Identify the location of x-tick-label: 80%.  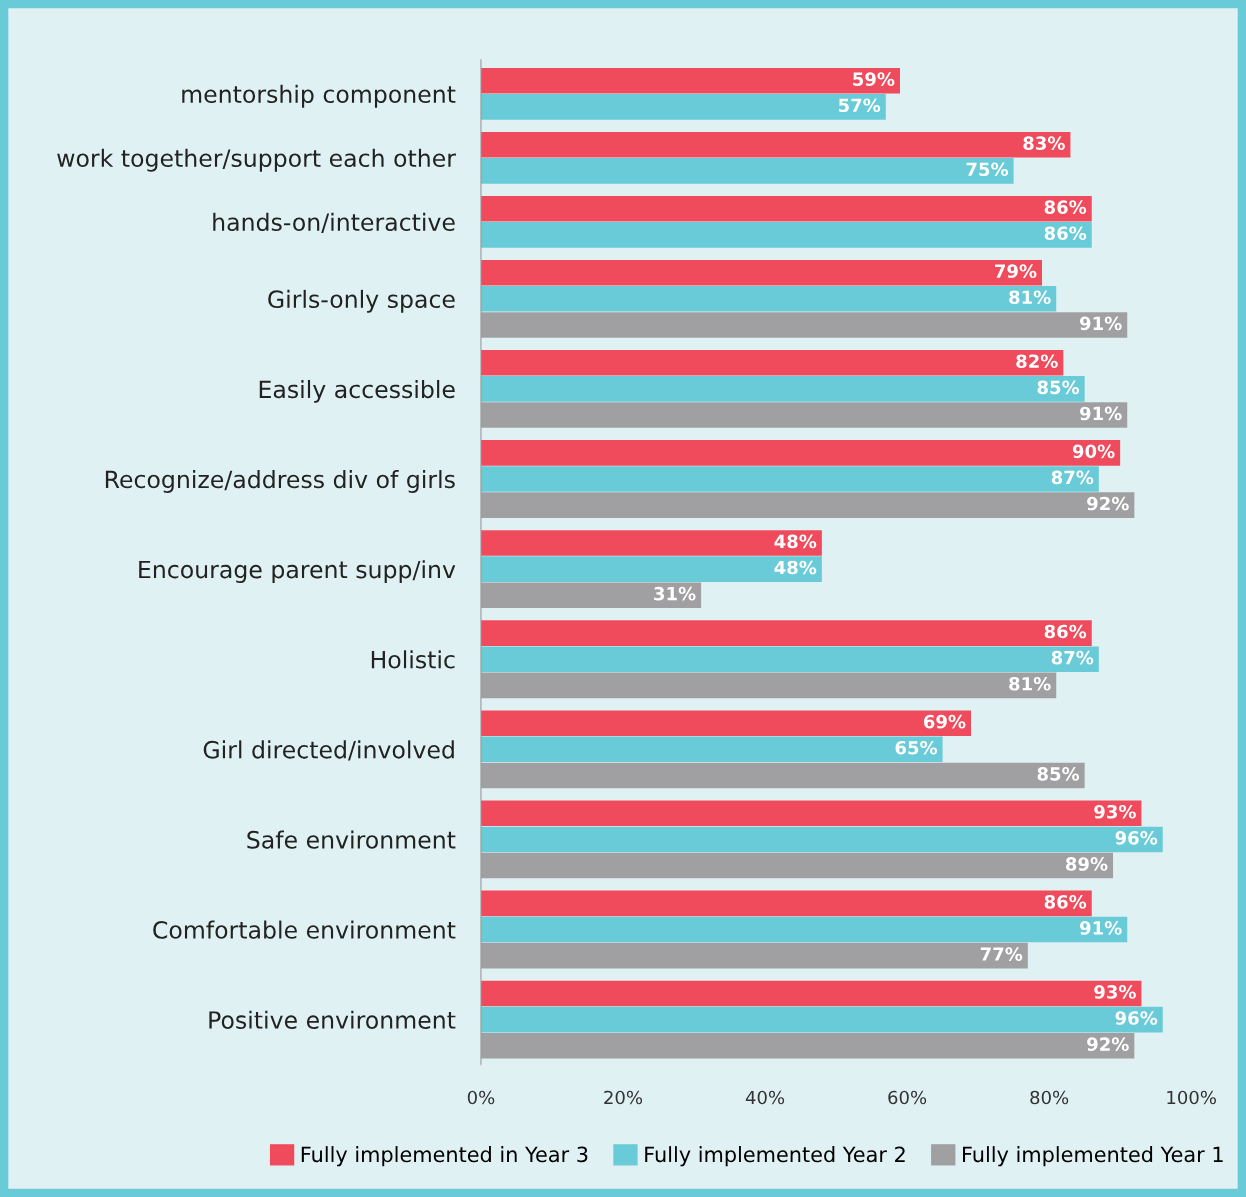
(1049, 1097).